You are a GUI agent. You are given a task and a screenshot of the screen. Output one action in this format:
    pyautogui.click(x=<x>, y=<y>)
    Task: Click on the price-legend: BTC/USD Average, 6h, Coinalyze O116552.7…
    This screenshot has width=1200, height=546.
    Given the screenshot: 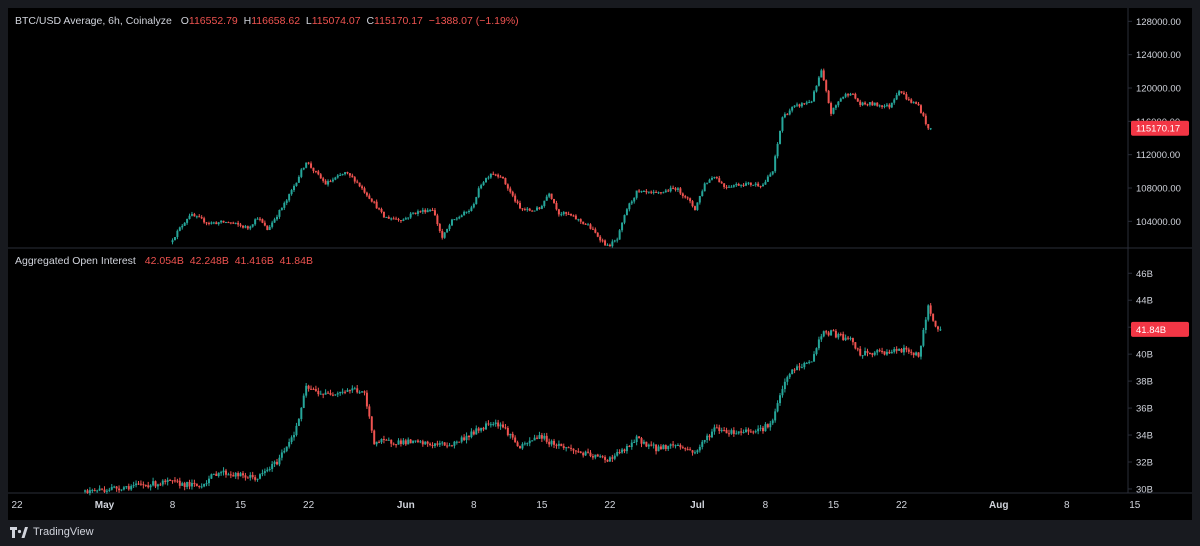 What is the action you would take?
    pyautogui.click(x=267, y=21)
    